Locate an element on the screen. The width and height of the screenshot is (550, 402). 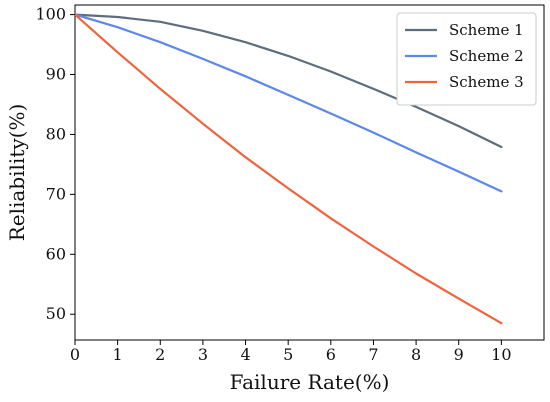
x-axis-label: Failure Rate(%) is located at coordinates (310, 382).